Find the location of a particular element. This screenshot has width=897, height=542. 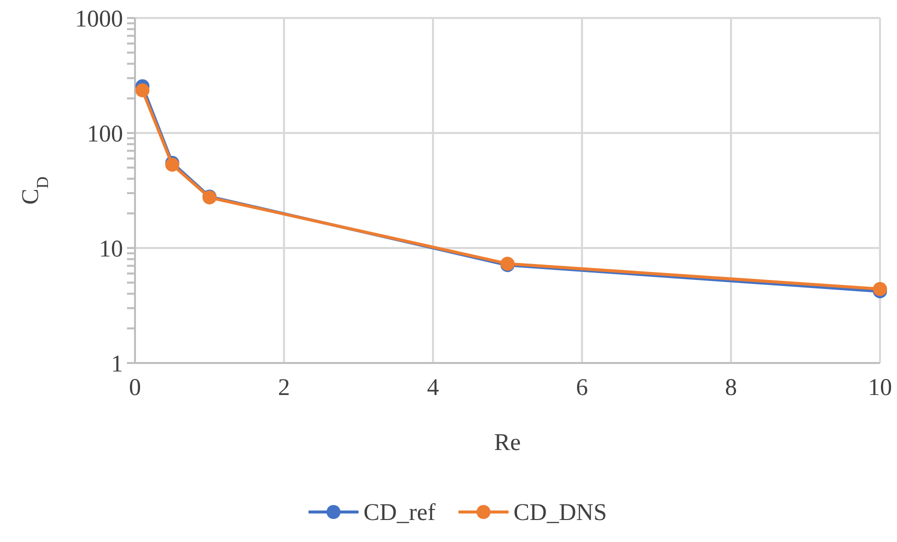

x-tick-label: 2 is located at coordinates (284, 388).